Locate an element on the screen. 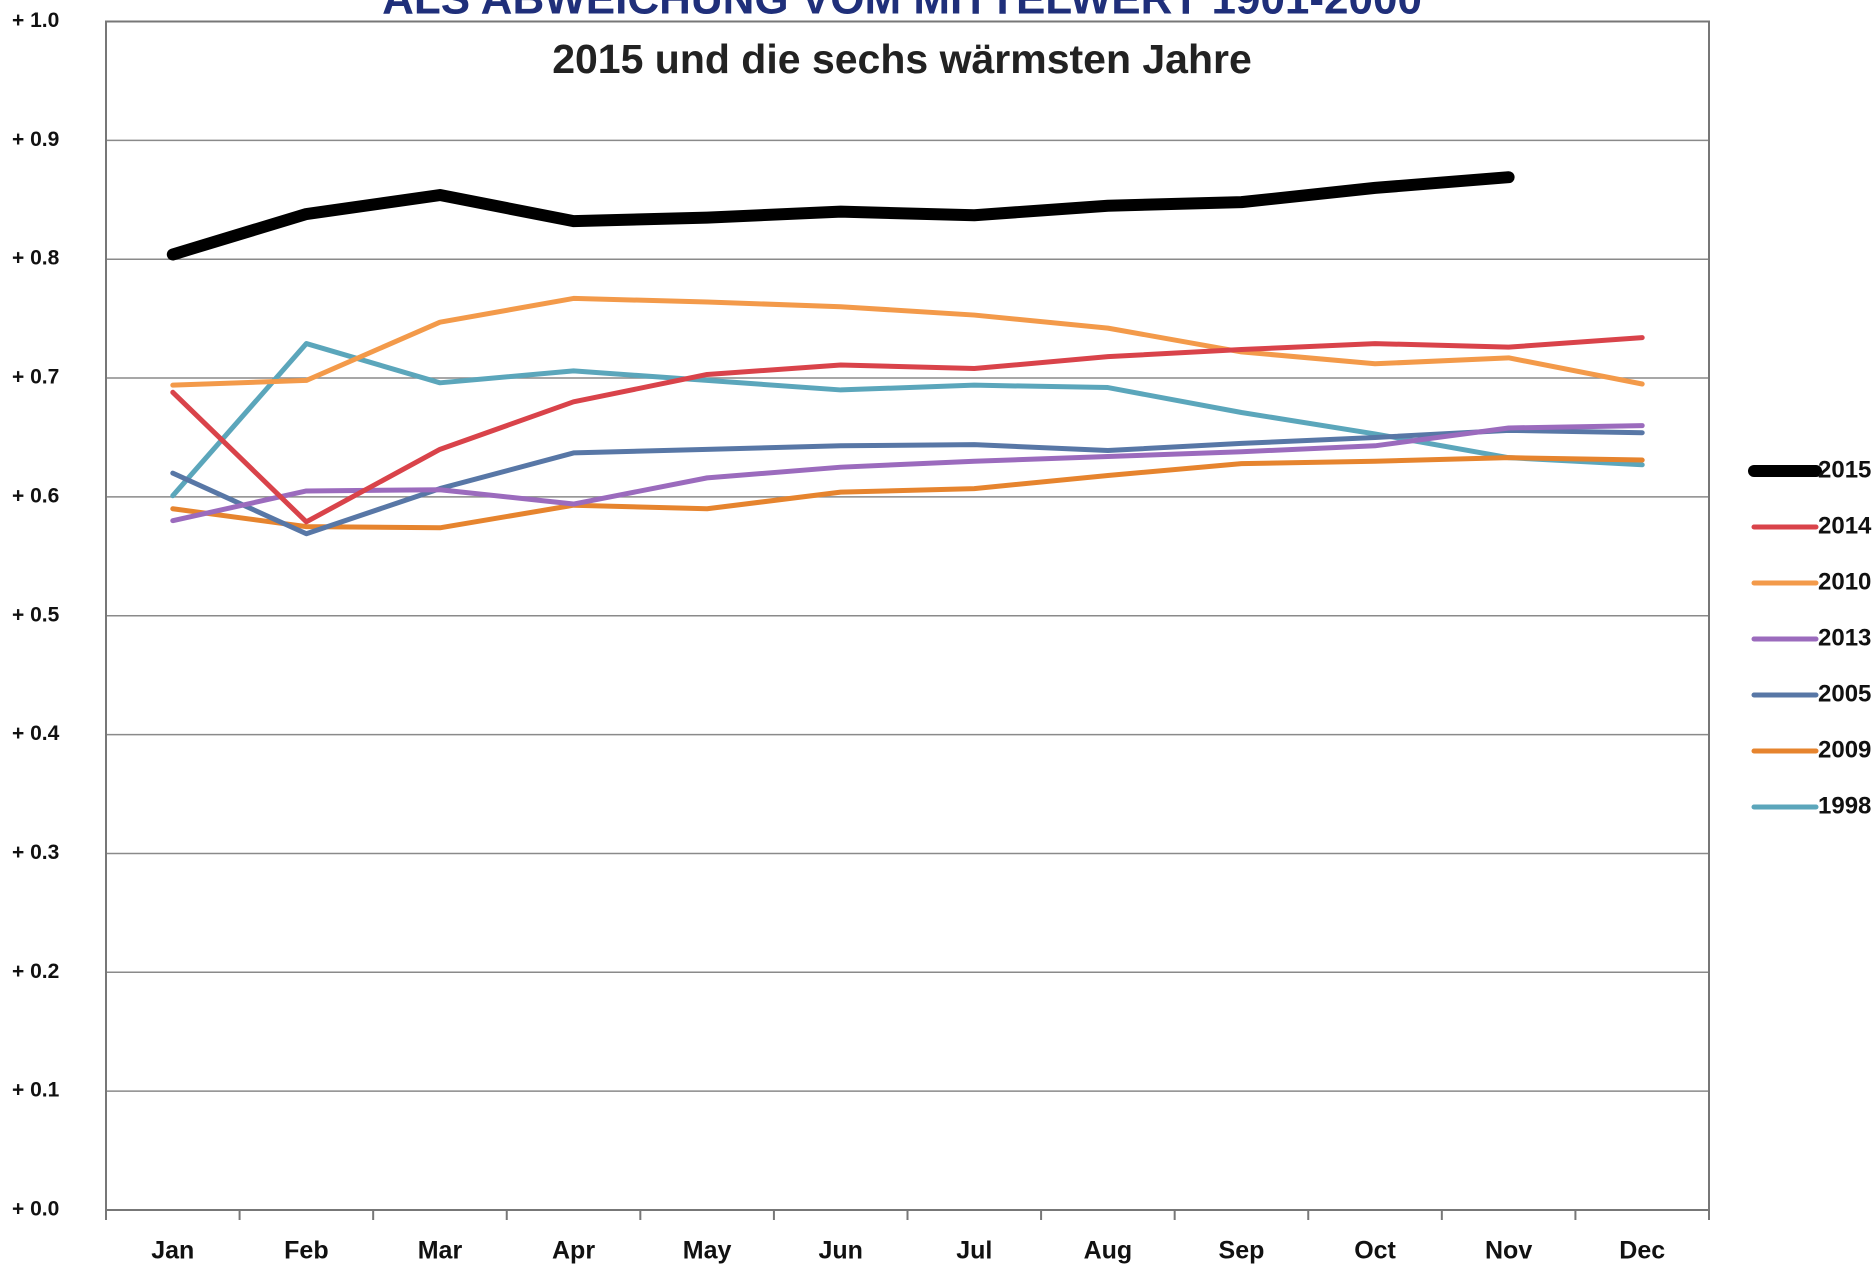  x-tick-label: May is located at coordinates (707, 1251).